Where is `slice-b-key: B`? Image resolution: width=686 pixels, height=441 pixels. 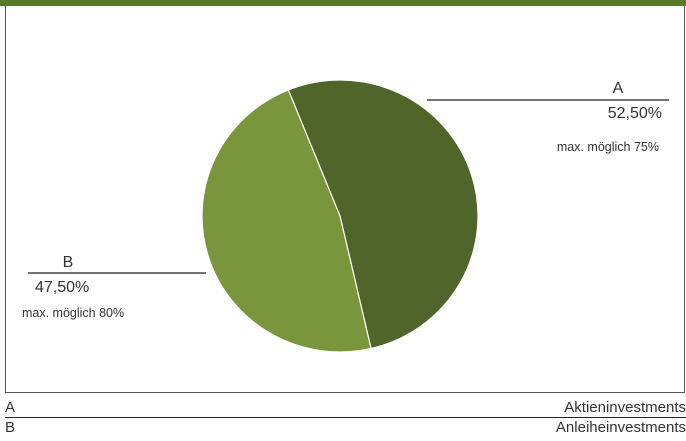
slice-b-key: B is located at coordinates (68, 262).